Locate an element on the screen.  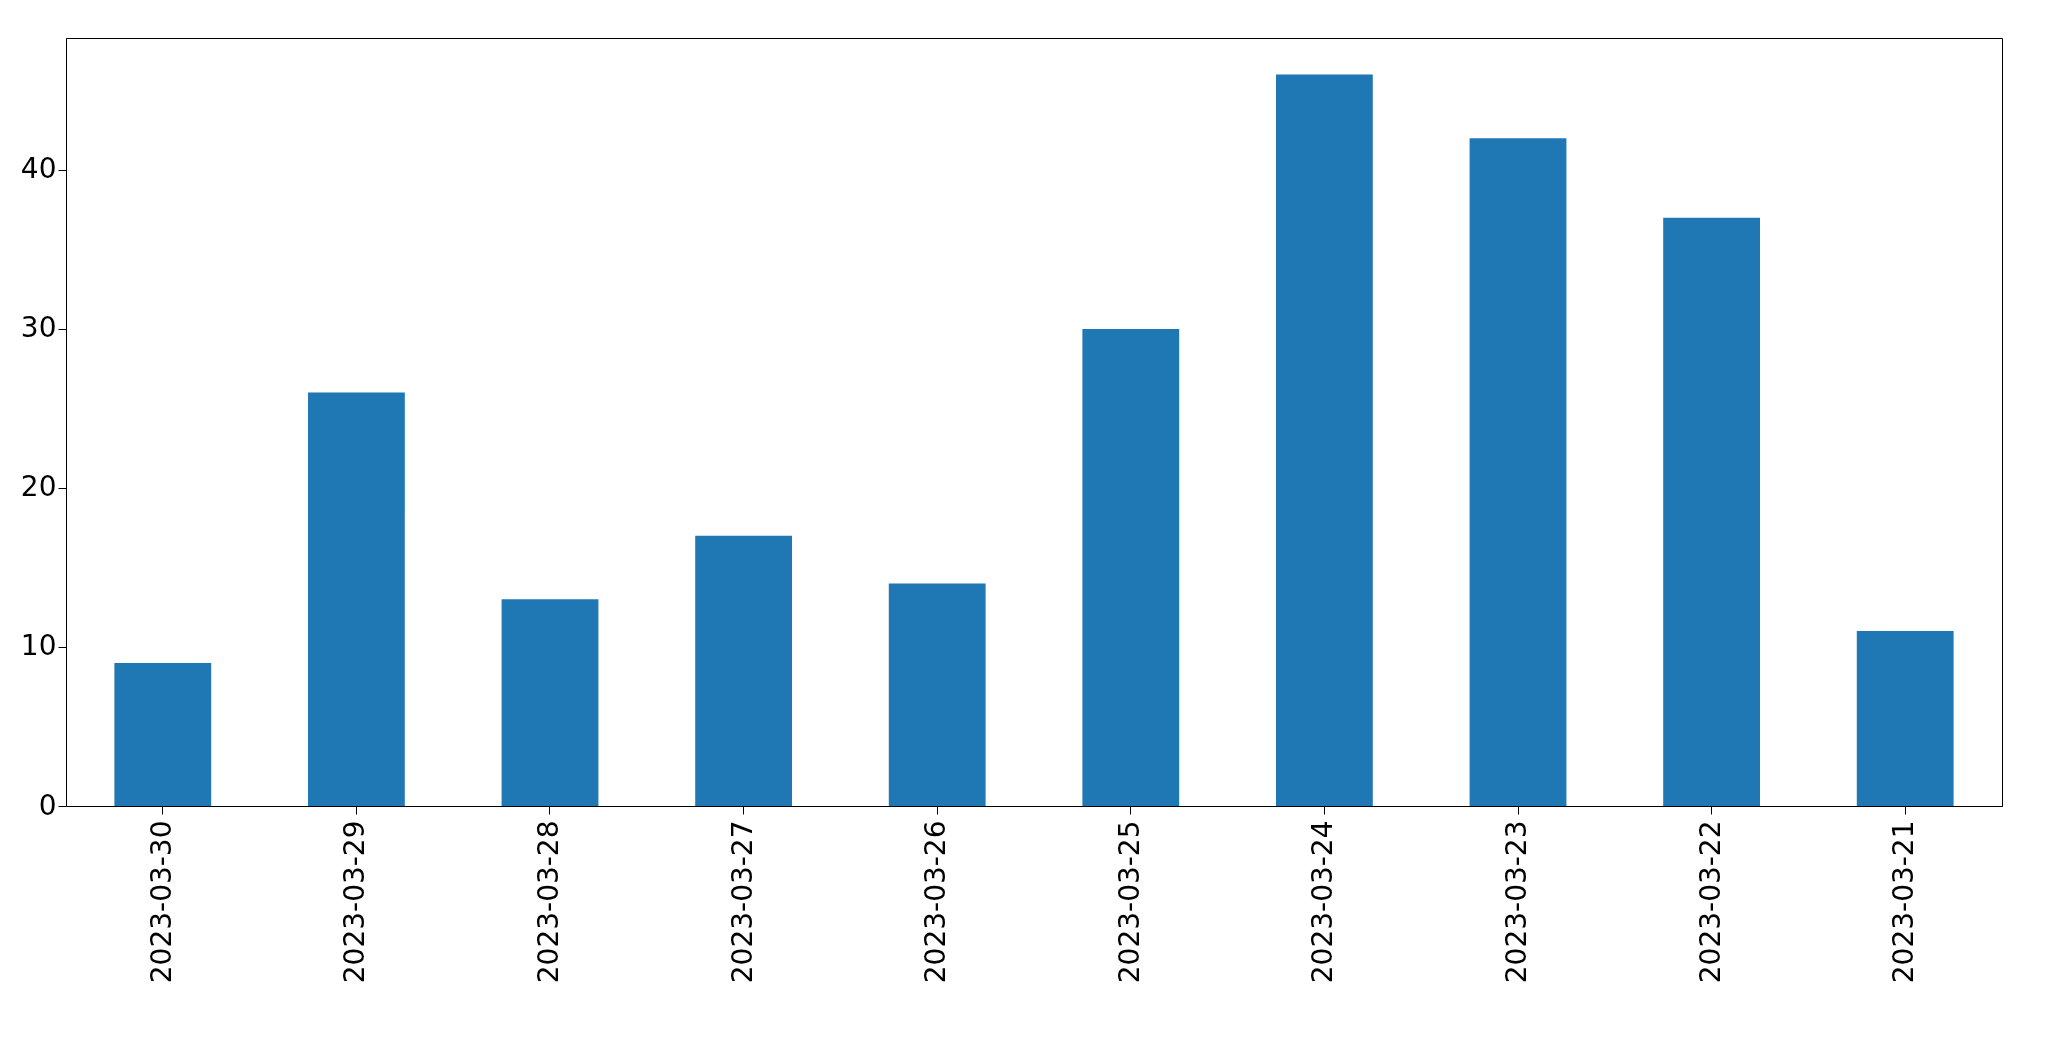
x-tick-label: 2023-03-29 is located at coordinates (355, 902).